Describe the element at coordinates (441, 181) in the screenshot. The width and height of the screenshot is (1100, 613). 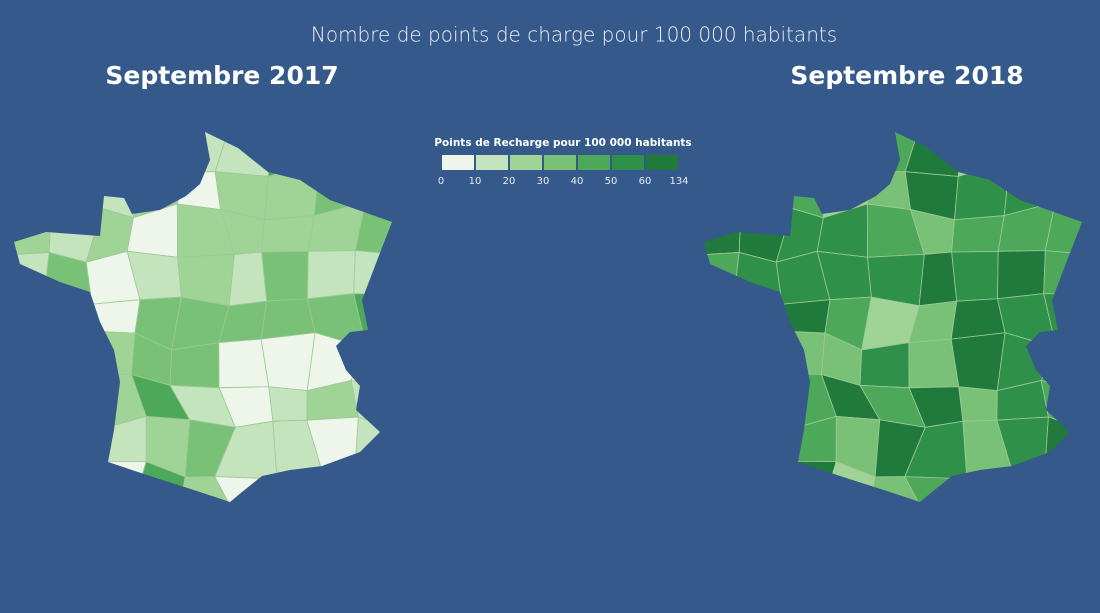
I see `legend-tick-label: 0` at that location.